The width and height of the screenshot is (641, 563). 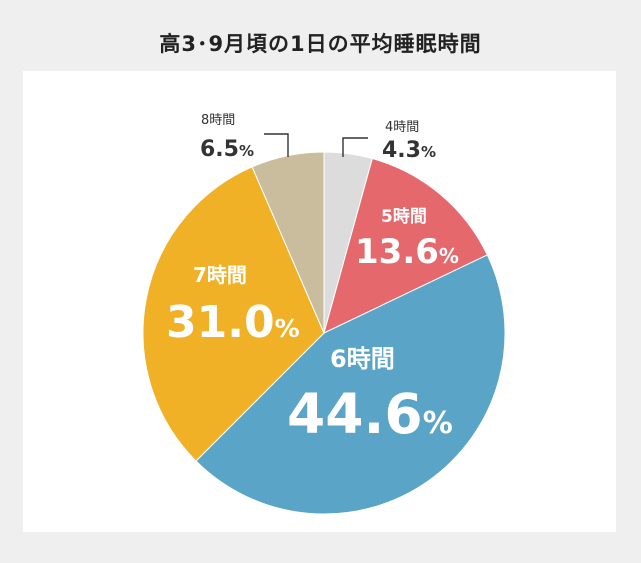 What do you see at coordinates (276, 145) in the screenshot?
I see `leader-line-8h` at bounding box center [276, 145].